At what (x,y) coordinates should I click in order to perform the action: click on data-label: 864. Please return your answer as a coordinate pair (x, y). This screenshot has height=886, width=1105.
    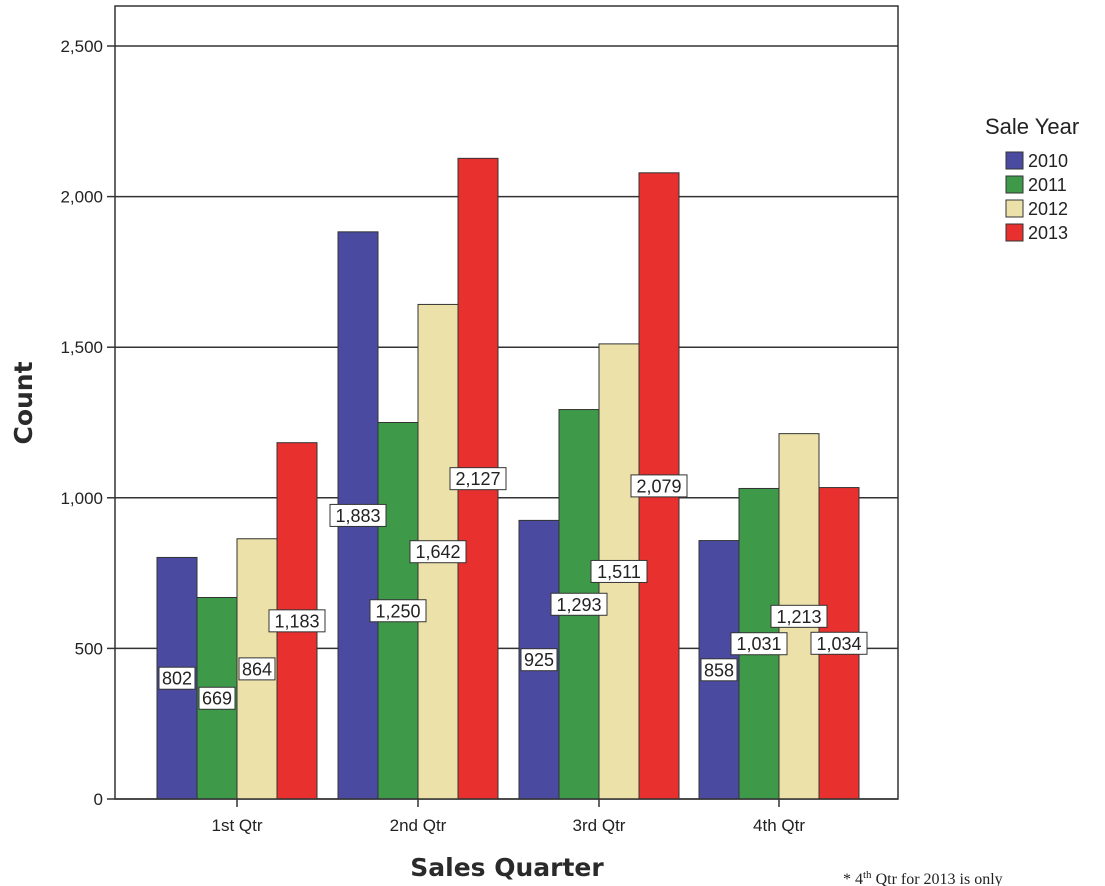
    Looking at the image, I should click on (257, 669).